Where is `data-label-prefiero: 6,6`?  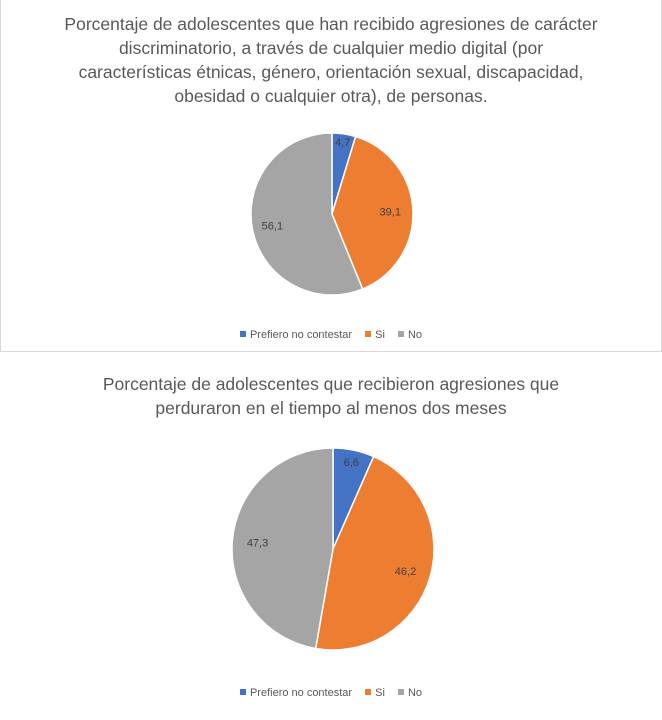 data-label-prefiero: 6,6 is located at coordinates (351, 463).